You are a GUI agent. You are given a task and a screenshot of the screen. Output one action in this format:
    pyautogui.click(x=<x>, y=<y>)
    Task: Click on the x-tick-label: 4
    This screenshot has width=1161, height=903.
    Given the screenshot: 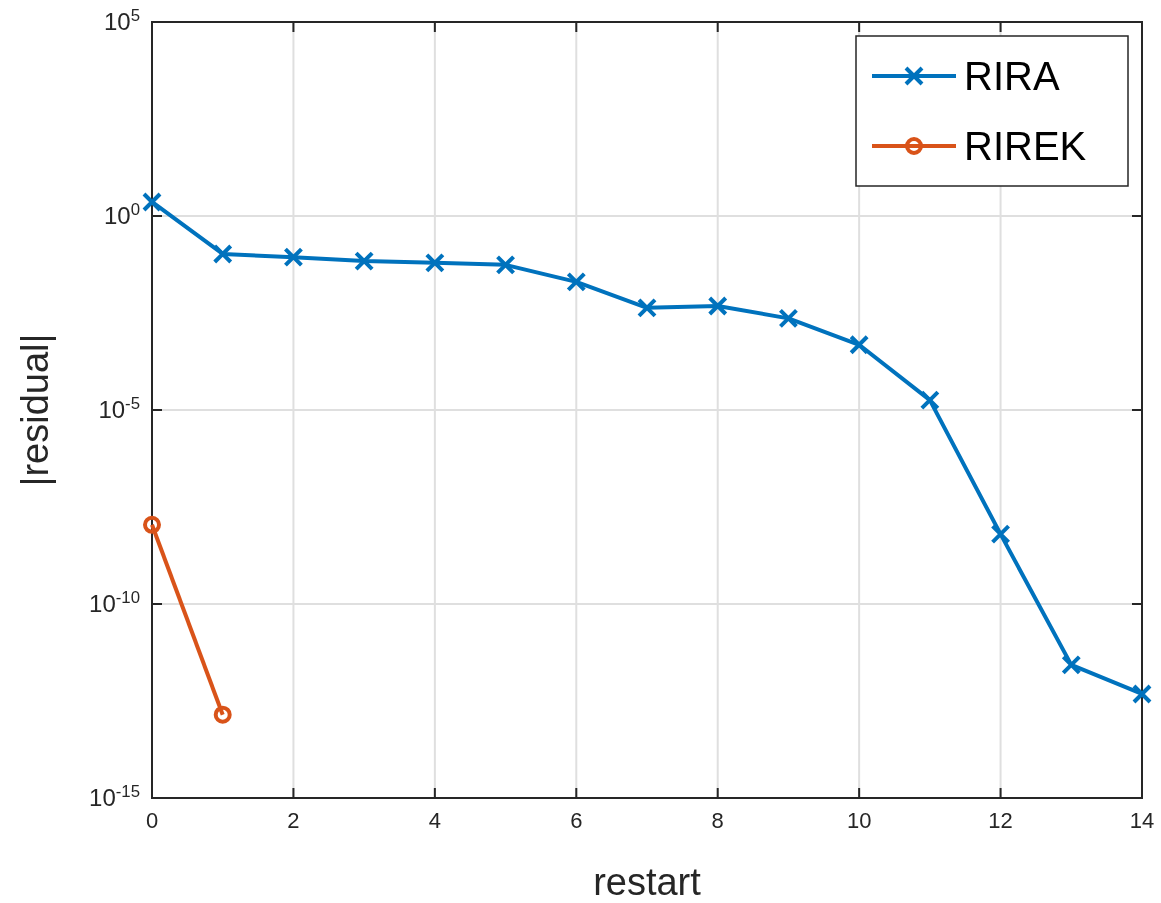 What is the action you would take?
    pyautogui.click(x=434, y=820)
    